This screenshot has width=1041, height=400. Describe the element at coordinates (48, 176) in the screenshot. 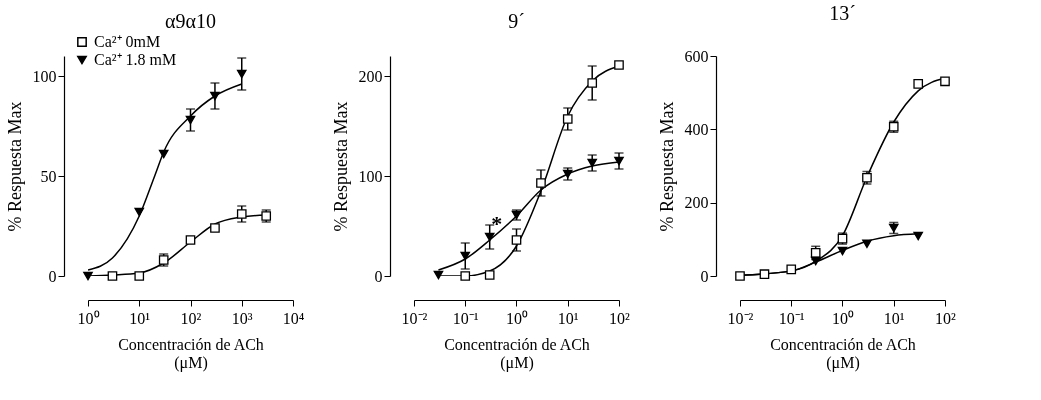

I see `y-tick-label: 50` at that location.